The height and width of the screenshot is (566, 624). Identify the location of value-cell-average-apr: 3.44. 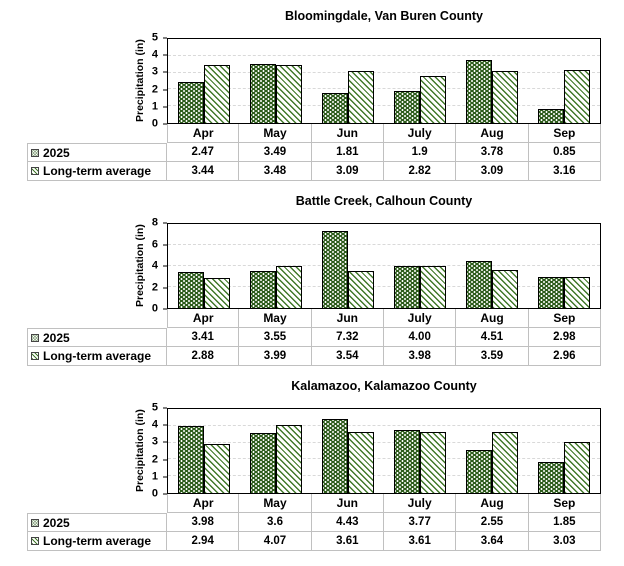
(203, 171).